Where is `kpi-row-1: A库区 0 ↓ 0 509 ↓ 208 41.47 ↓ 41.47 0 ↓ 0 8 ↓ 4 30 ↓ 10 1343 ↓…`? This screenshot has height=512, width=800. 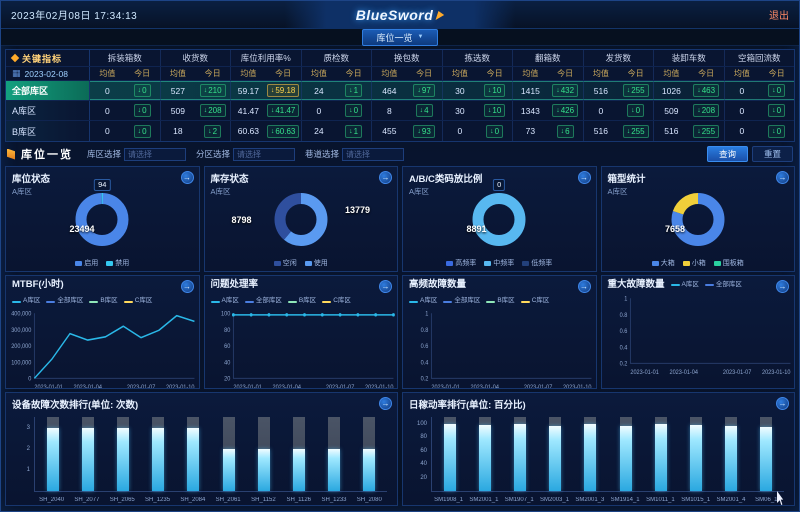
kpi-row-1: A库区 0 ↓ 0 509 ↓ 208 41.47 ↓ 41.47 0 ↓ 0 8 ↓ 4 30 ↓ 10 1343 ↓… is located at coordinates (400, 111).